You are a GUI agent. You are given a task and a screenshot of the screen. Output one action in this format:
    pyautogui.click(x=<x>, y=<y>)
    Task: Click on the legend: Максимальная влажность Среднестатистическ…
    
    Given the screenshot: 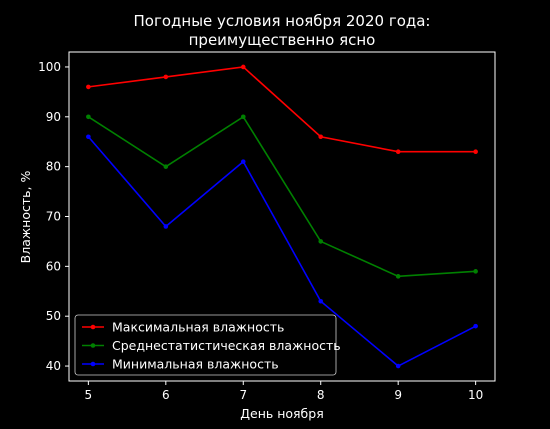 What is the action you would take?
    pyautogui.click(x=207, y=345)
    